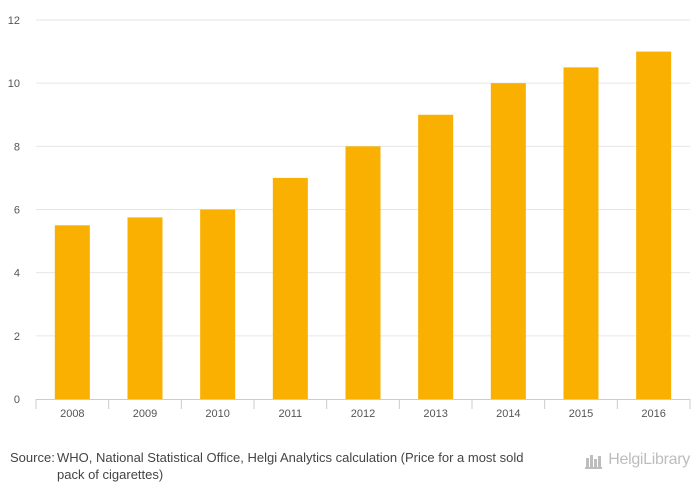 Image resolution: width=700 pixels, height=500 pixels. Describe the element at coordinates (581, 414) in the screenshot. I see `x-tick-label: 2015` at that location.